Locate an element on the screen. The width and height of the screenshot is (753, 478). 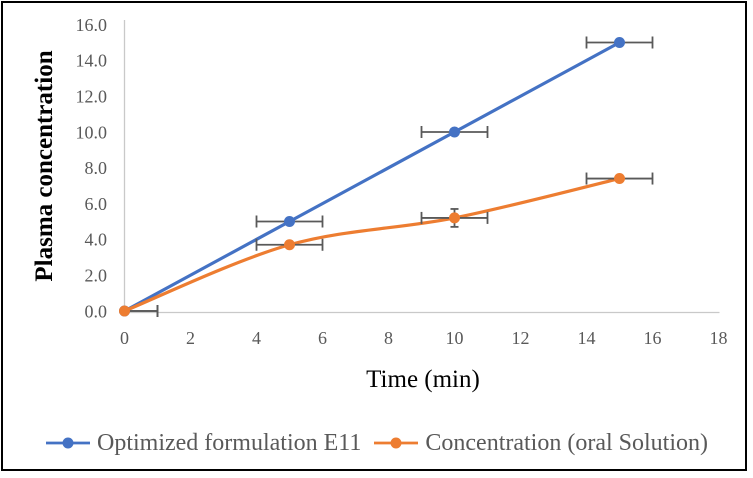
legend-item-concentration-oral-solution: Concentration (oral Solution) is located at coordinates (540, 443).